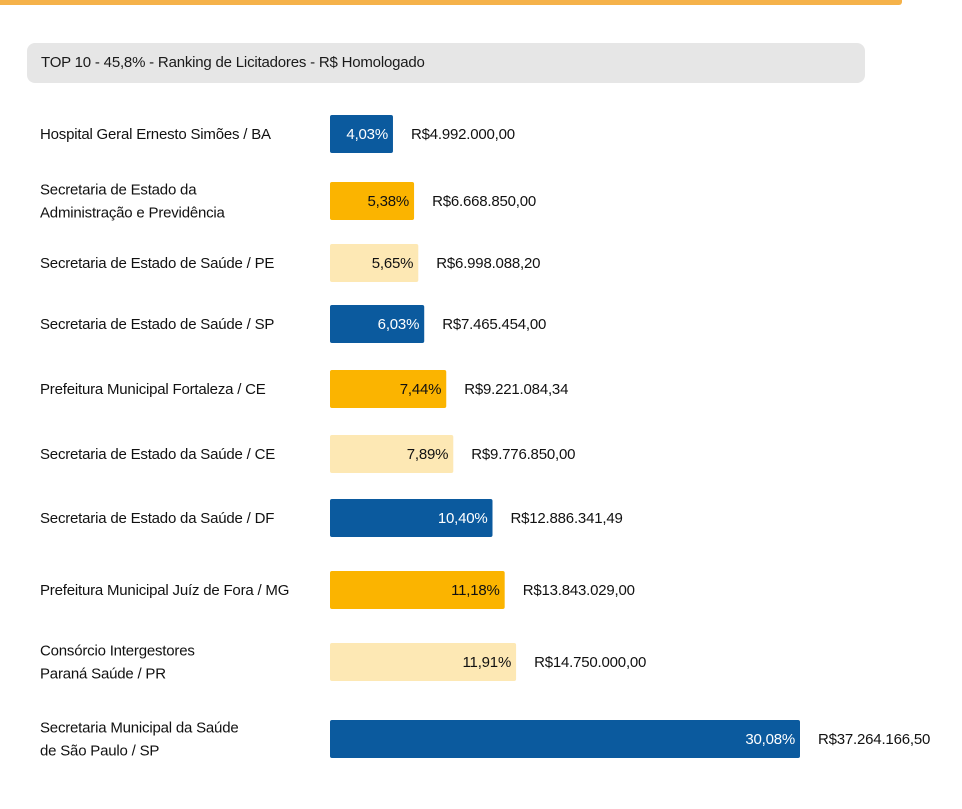 This screenshot has height=809, width=962. Describe the element at coordinates (463, 134) in the screenshot. I see `amount-label: R$4.992.000,00` at that location.